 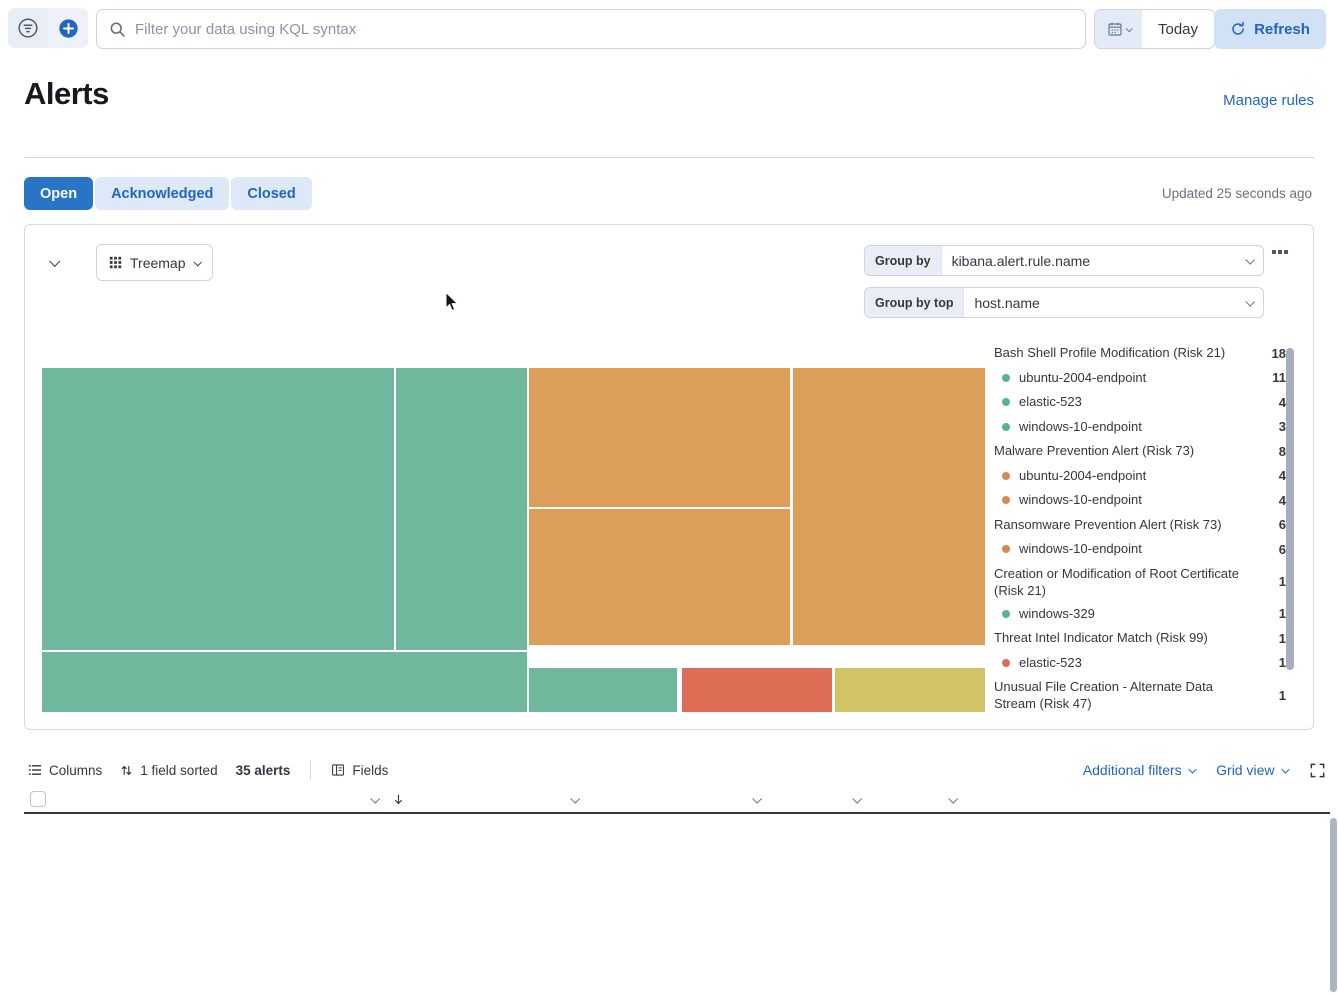 I want to click on refresh-icon, so click(x=1238, y=29).